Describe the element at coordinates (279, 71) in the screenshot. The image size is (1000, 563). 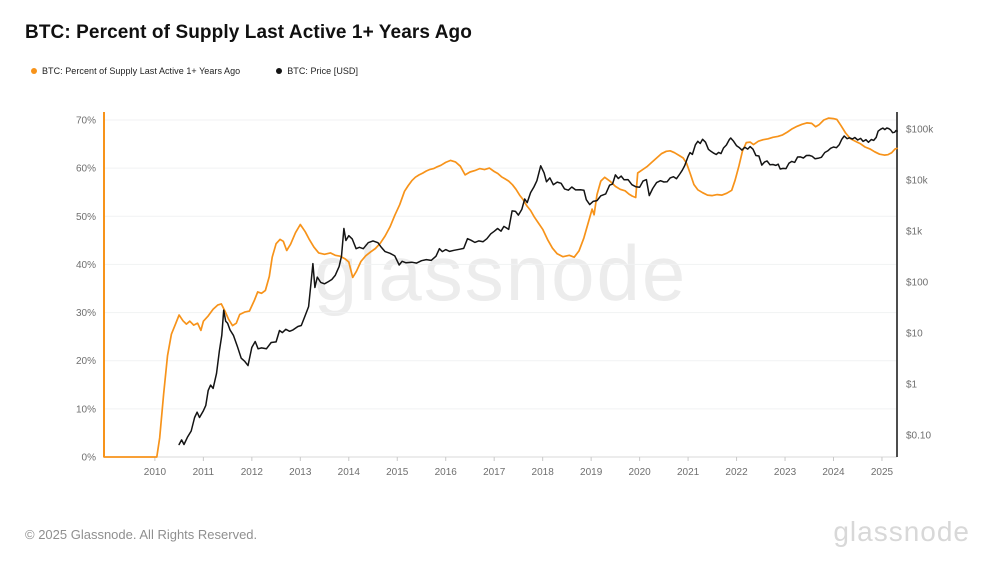
I see `price-series-dot-icon` at that location.